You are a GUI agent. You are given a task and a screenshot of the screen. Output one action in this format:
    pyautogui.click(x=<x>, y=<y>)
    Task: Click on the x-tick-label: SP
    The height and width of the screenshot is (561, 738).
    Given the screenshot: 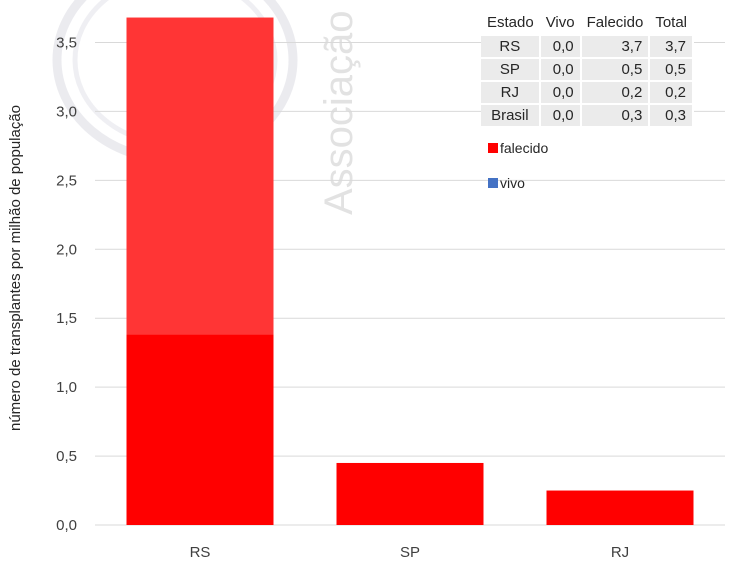 What is the action you would take?
    pyautogui.click(x=410, y=552)
    